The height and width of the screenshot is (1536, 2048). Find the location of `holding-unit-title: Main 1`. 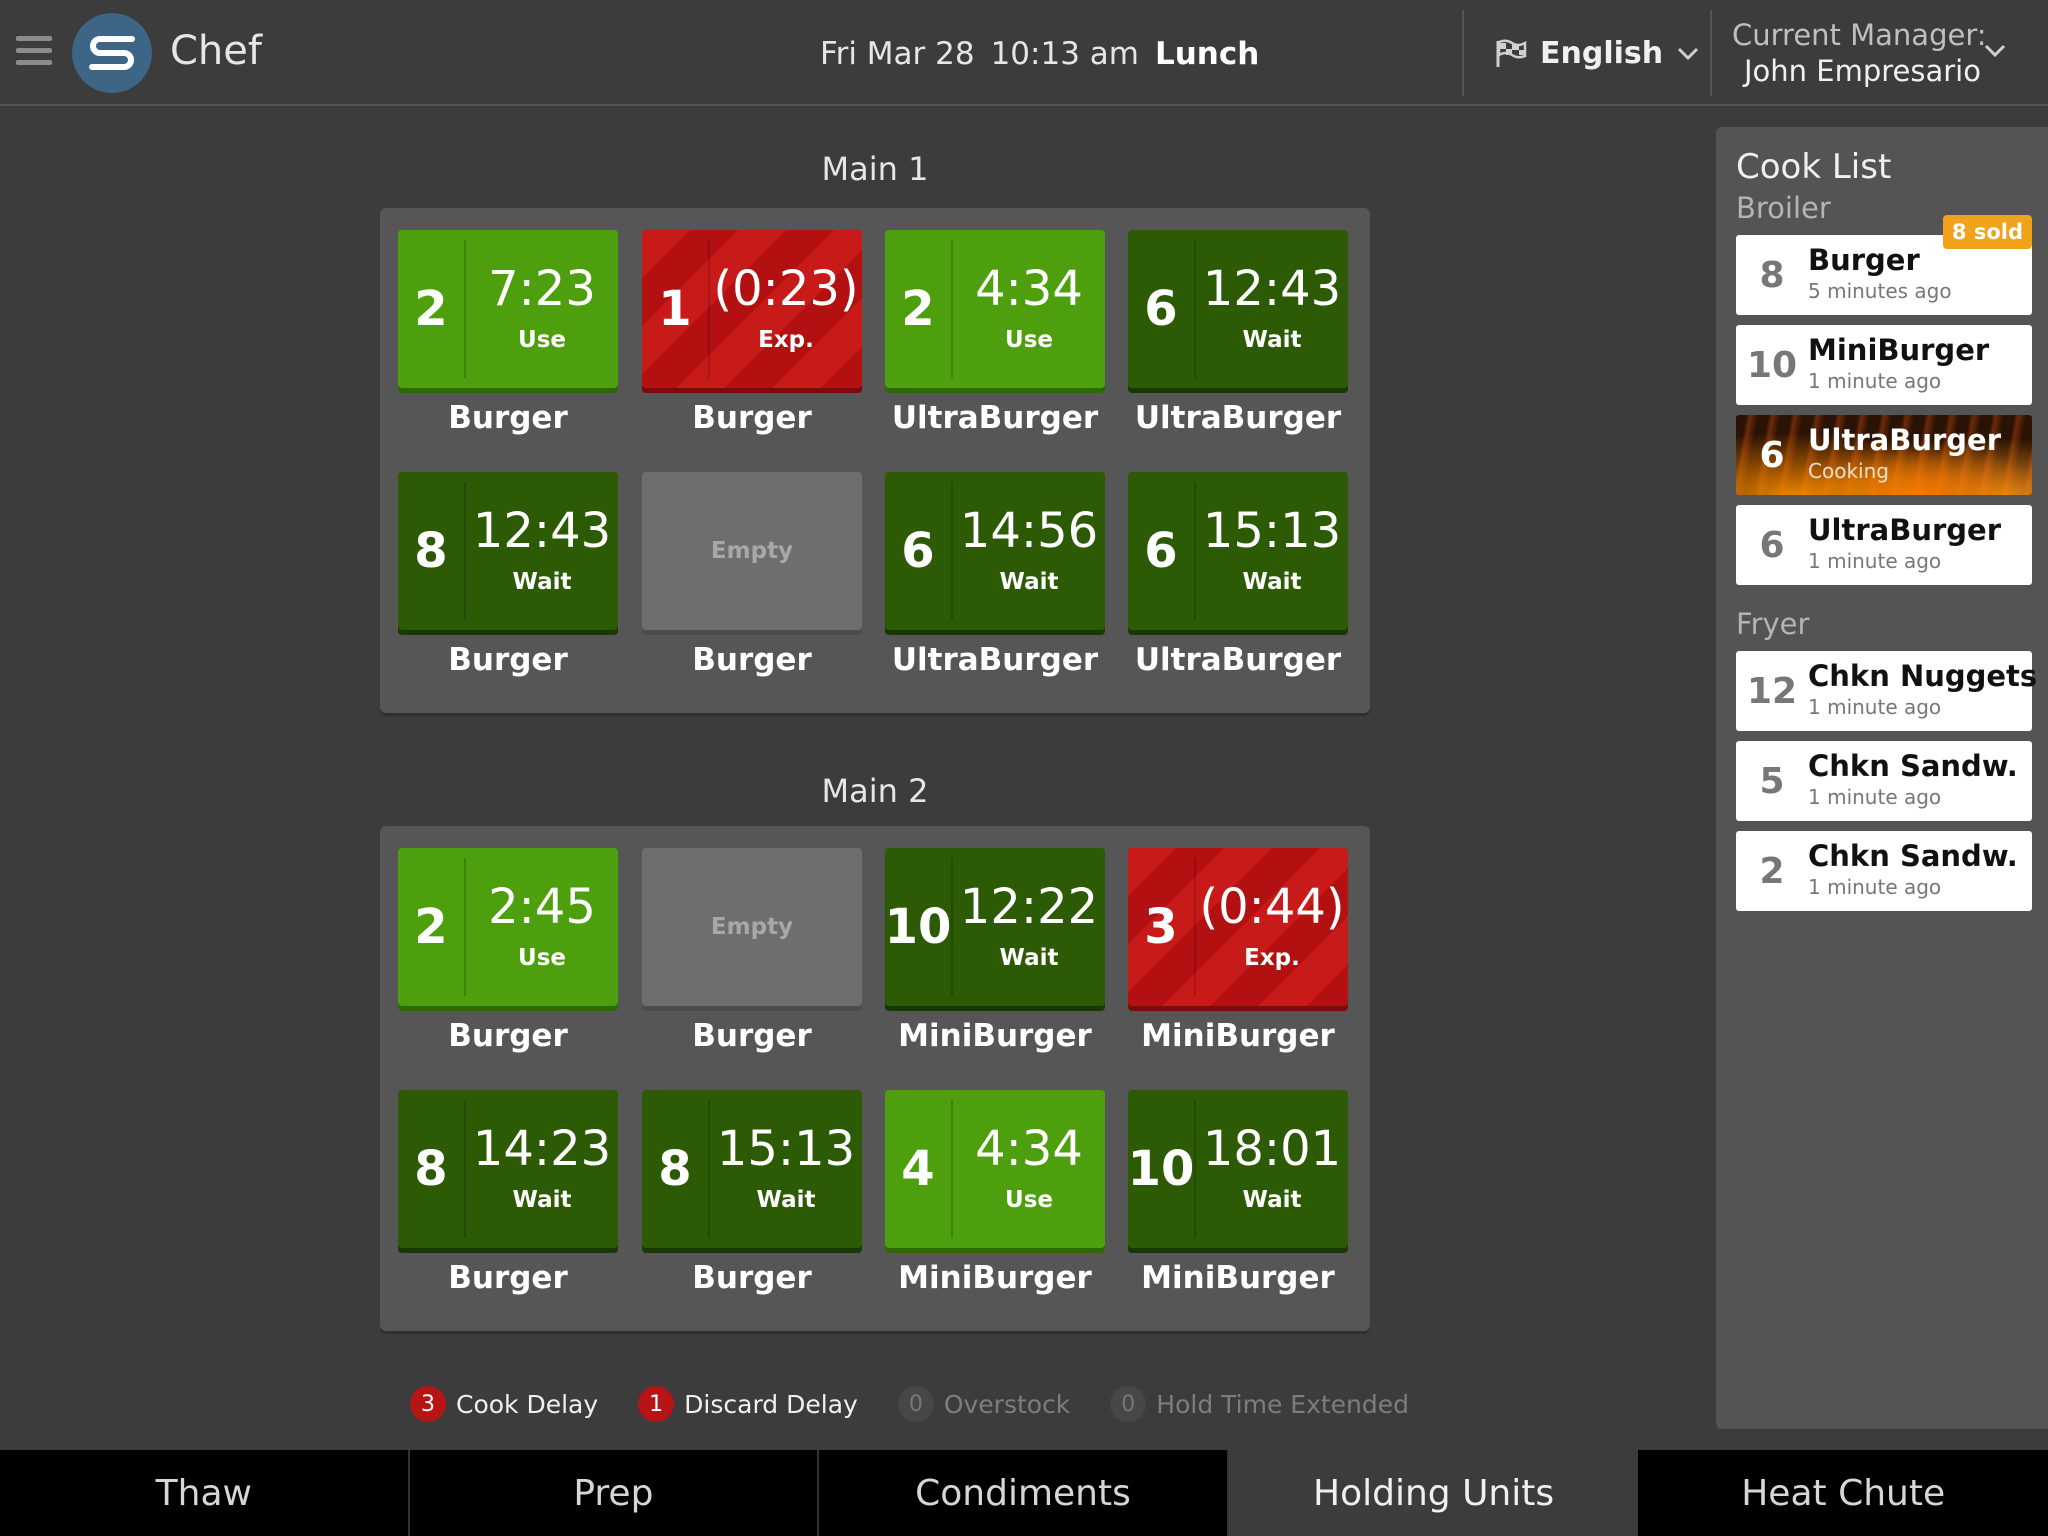

holding-unit-title: Main 1 is located at coordinates (875, 169).